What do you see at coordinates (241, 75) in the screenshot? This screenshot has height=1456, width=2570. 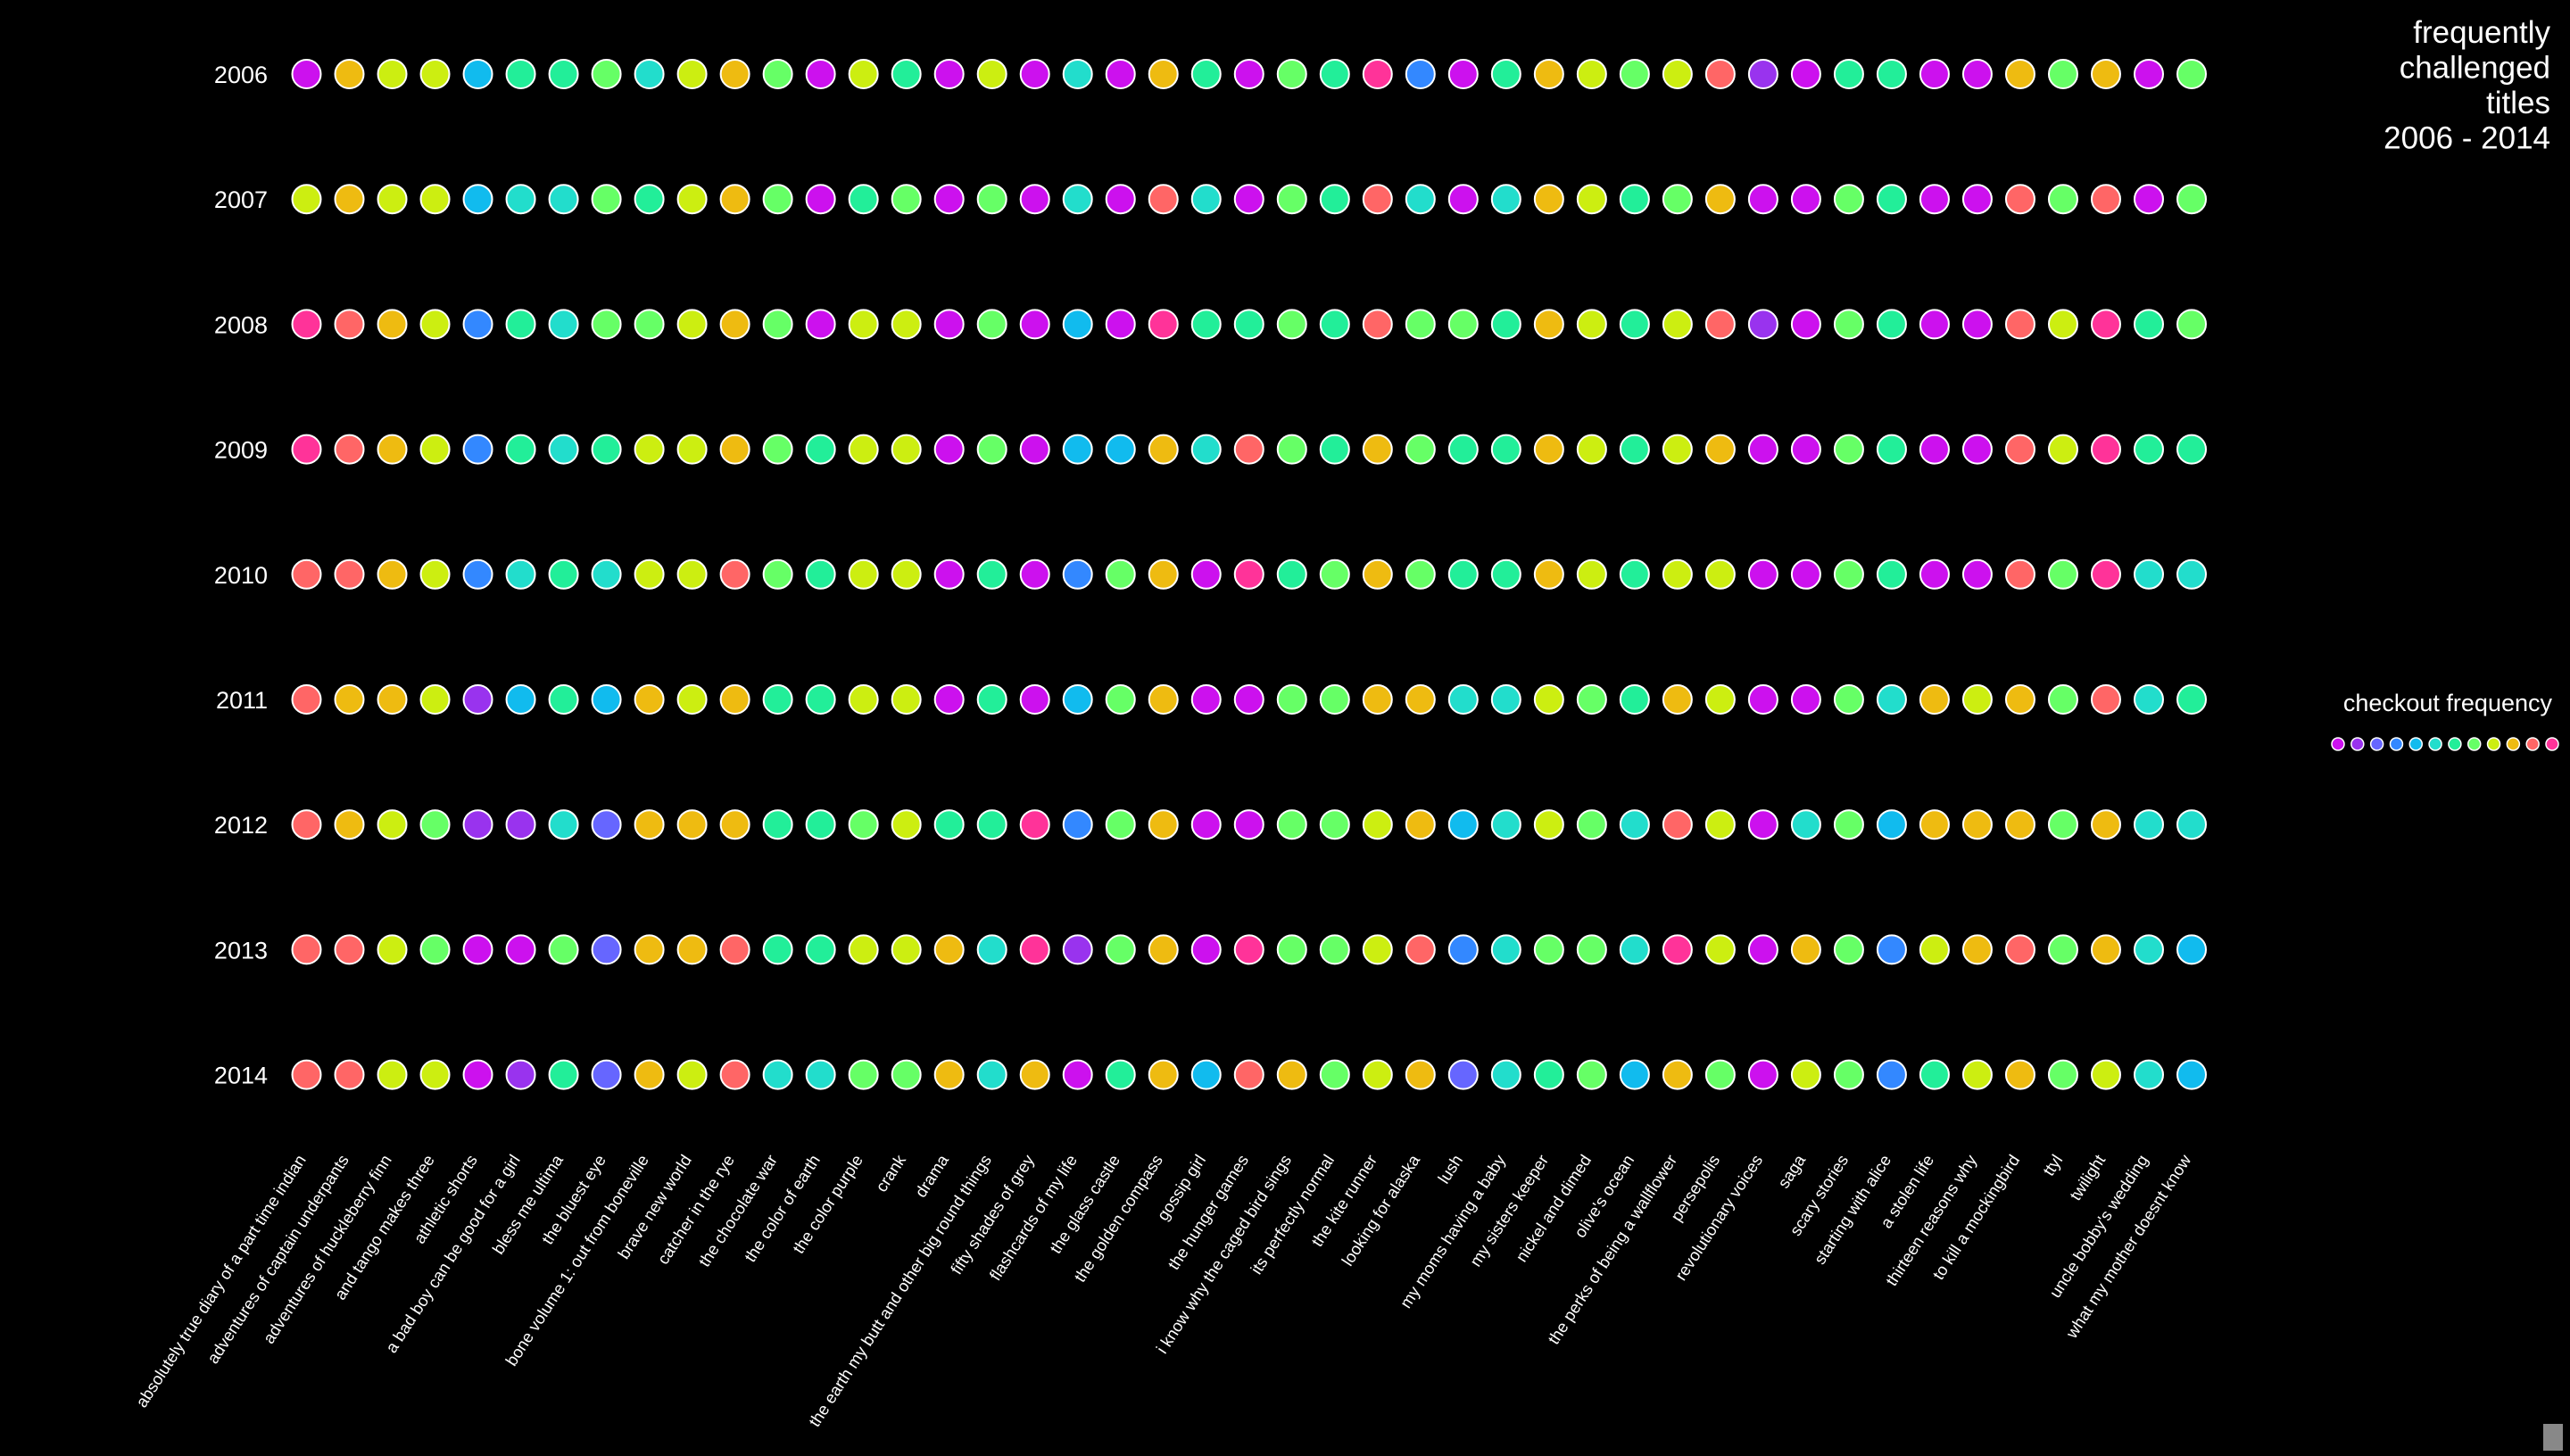 I see `row-label: 2006` at bounding box center [241, 75].